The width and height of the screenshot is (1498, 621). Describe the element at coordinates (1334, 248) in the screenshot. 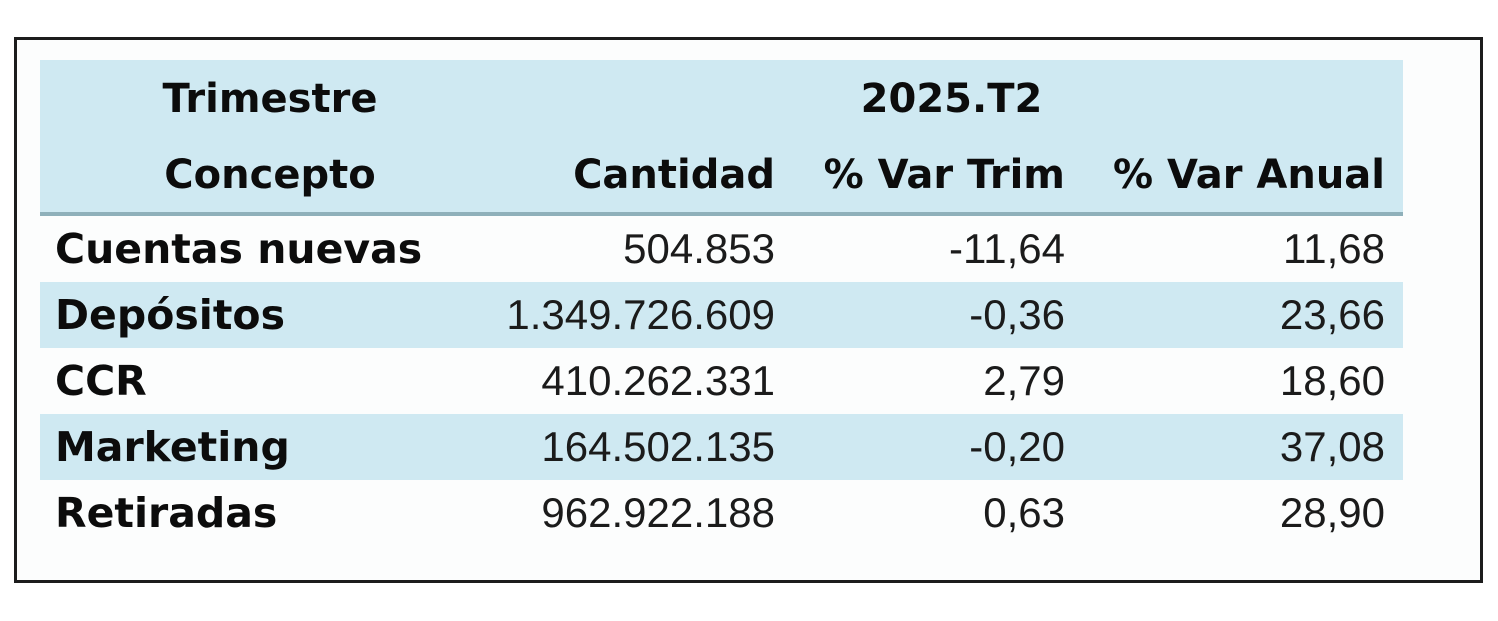

I see `var-anual-cell: 11,68` at that location.